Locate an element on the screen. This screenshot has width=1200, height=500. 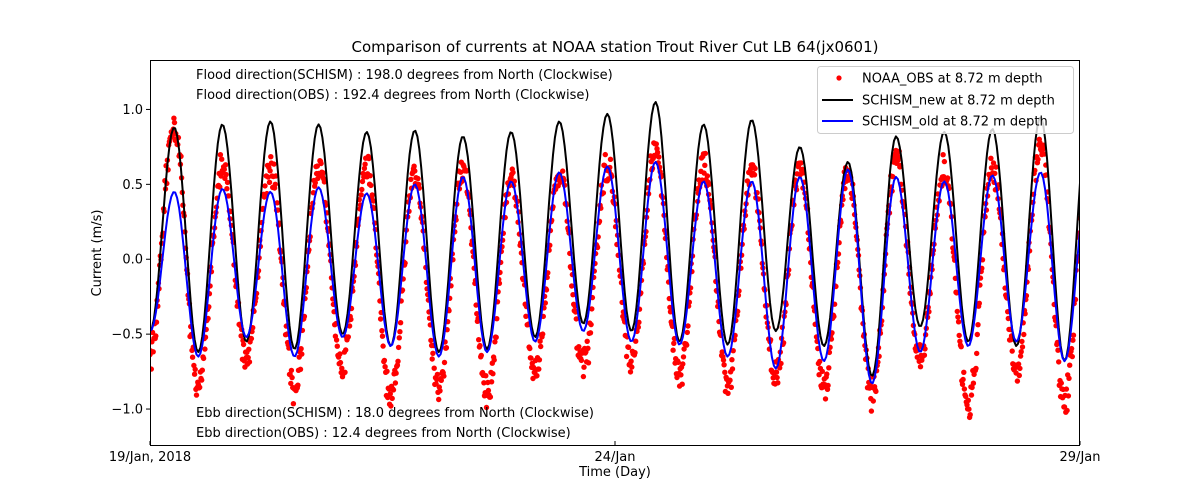
x-axis-label: Time (Day) is located at coordinates (614, 472).